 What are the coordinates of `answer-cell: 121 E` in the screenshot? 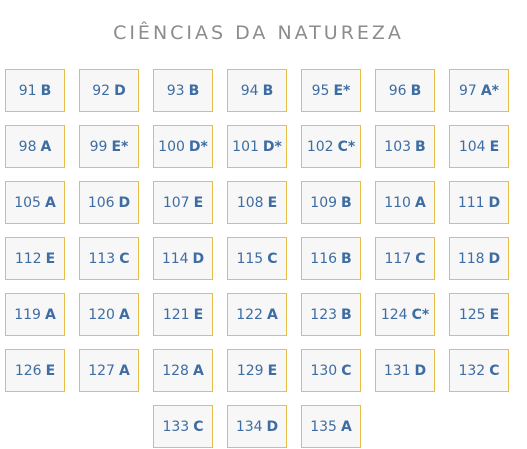 It's located at (183, 314).